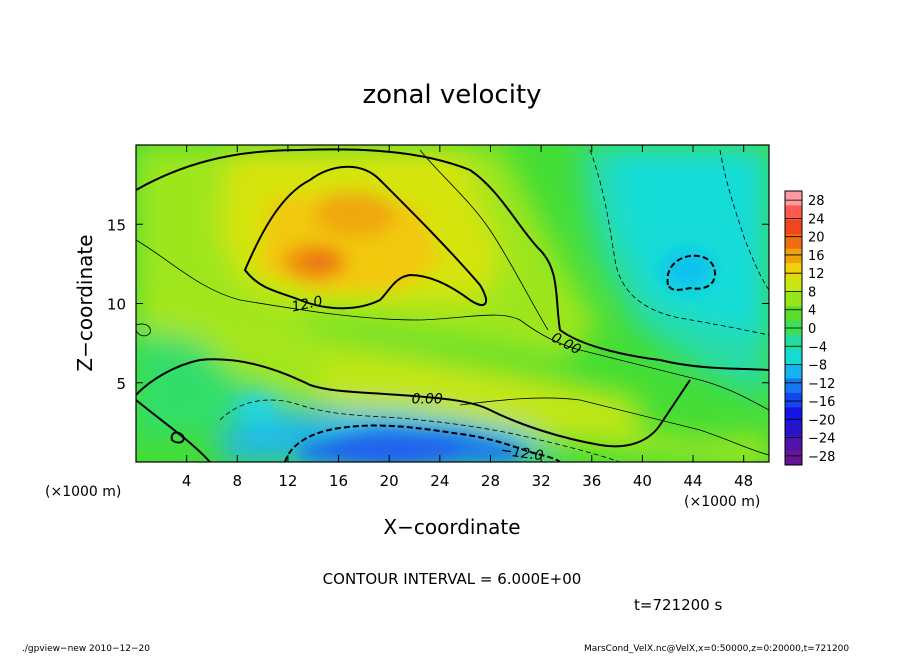  I want to click on contour-label: −12.0, so click(522, 454).